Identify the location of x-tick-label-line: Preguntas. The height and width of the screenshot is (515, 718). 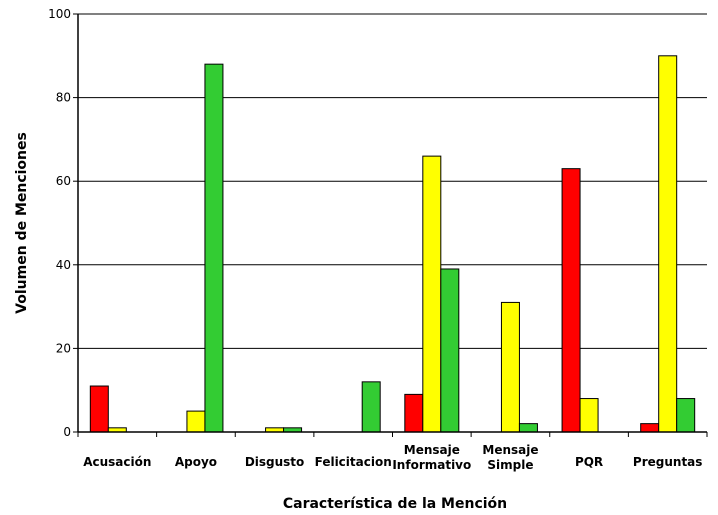
(668, 462).